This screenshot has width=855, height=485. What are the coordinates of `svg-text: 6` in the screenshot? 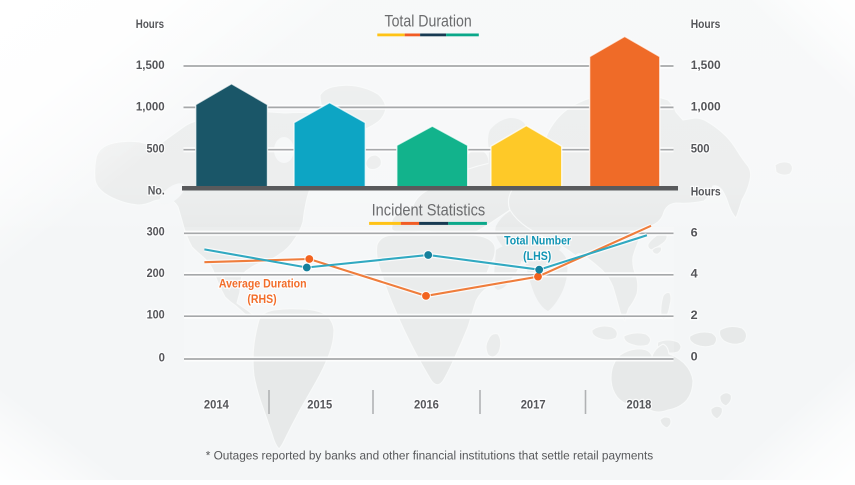 It's located at (694, 232).